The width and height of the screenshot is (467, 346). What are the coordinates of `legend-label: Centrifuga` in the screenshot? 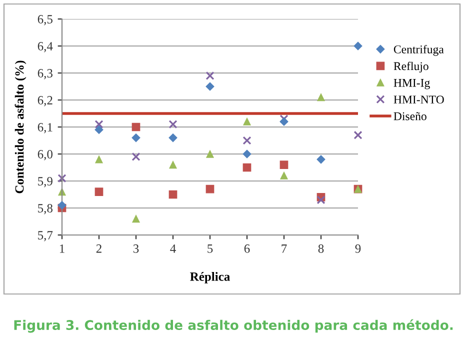 It's located at (419, 50).